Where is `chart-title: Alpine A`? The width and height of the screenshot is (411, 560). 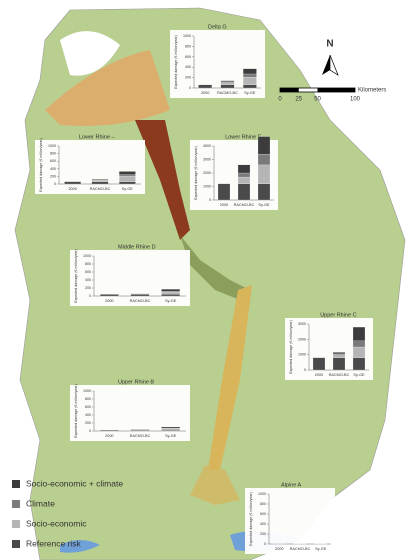 chart-title: Alpine A is located at coordinates (291, 485).